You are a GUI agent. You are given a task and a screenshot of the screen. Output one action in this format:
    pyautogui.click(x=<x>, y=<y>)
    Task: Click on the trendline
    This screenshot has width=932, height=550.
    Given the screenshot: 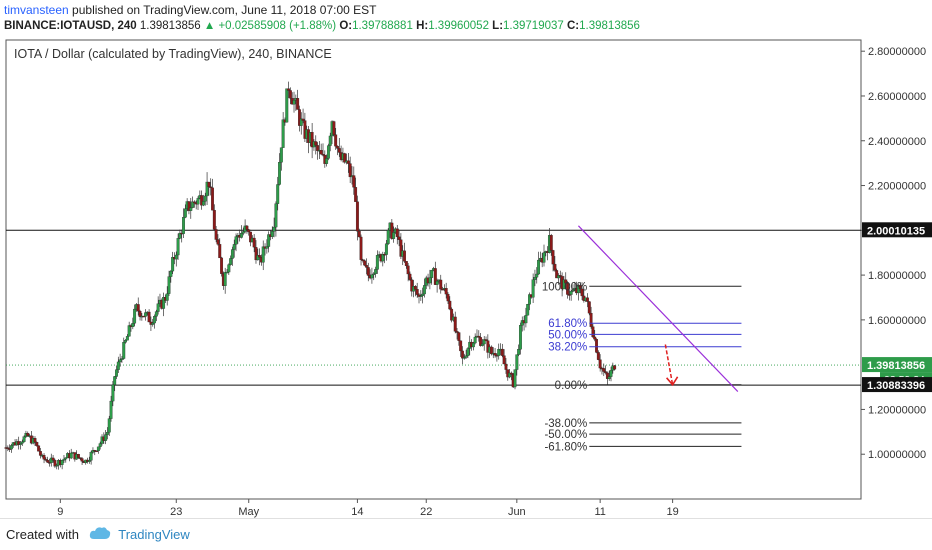 What is the action you would take?
    pyautogui.click(x=658, y=308)
    